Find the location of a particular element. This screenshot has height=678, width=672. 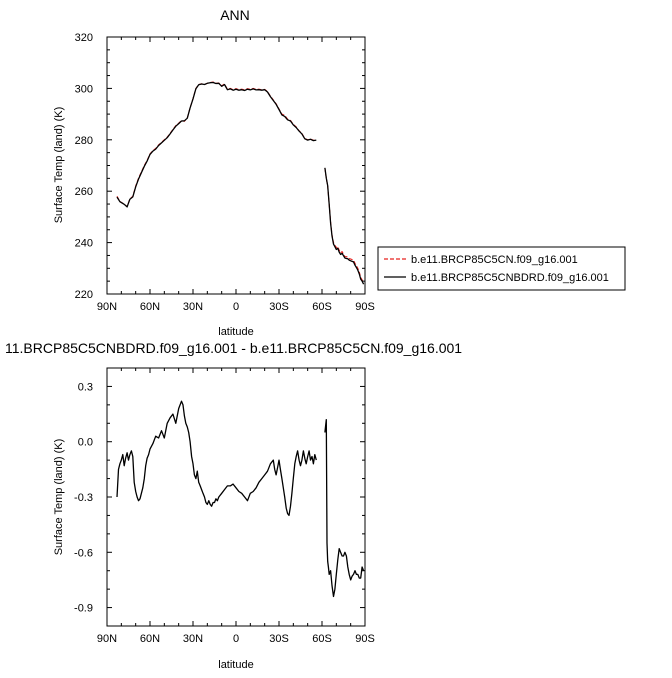

bottom-x-axis-label: latitude is located at coordinates (235, 665).